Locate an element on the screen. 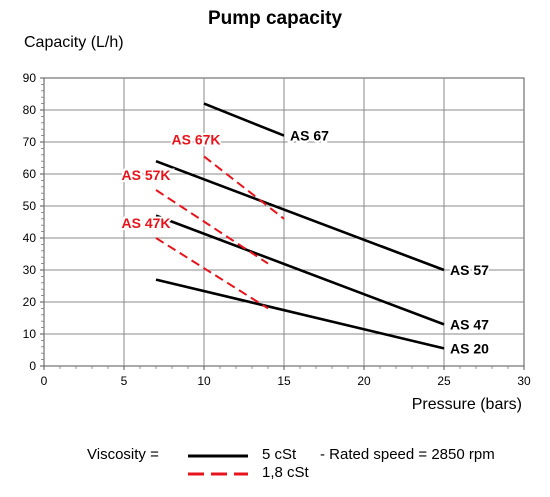 The height and width of the screenshot is (497, 550). x-tick-label: 20 is located at coordinates (364, 381).